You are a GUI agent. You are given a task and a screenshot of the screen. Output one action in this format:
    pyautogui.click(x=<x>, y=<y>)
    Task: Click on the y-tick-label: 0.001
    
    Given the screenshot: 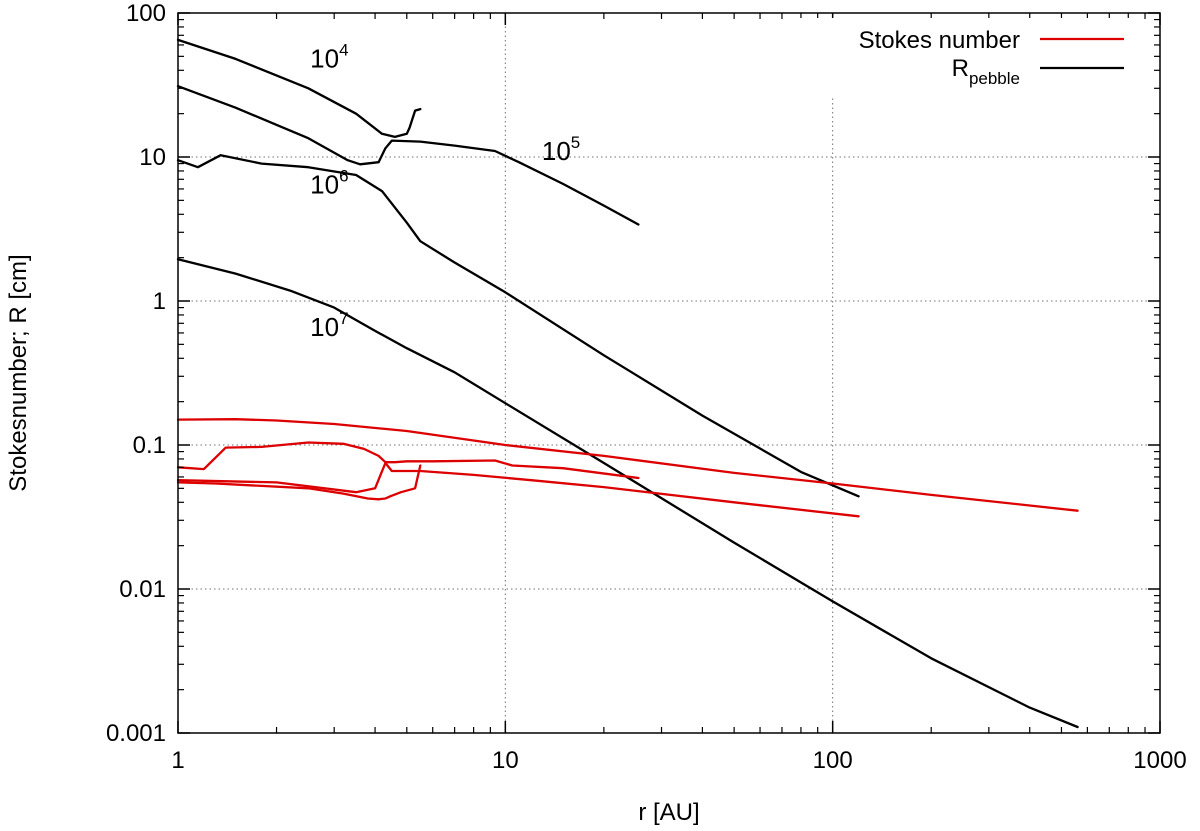 What is the action you would take?
    pyautogui.click(x=136, y=733)
    